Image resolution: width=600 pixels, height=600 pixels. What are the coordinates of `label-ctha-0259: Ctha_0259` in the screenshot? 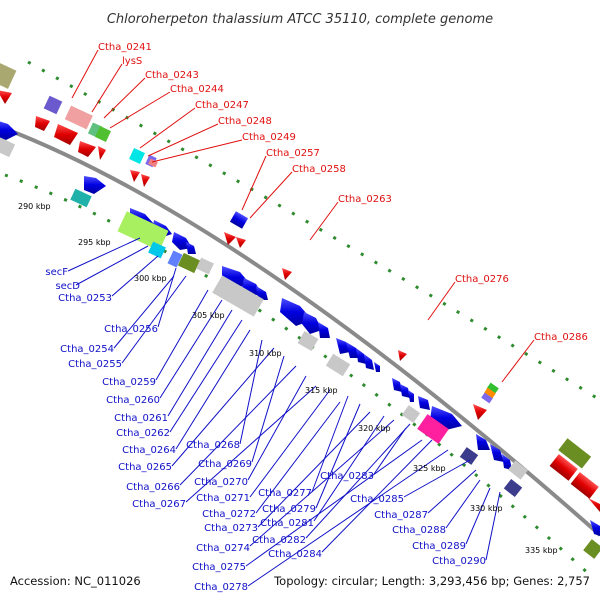 It's located at (129, 382).